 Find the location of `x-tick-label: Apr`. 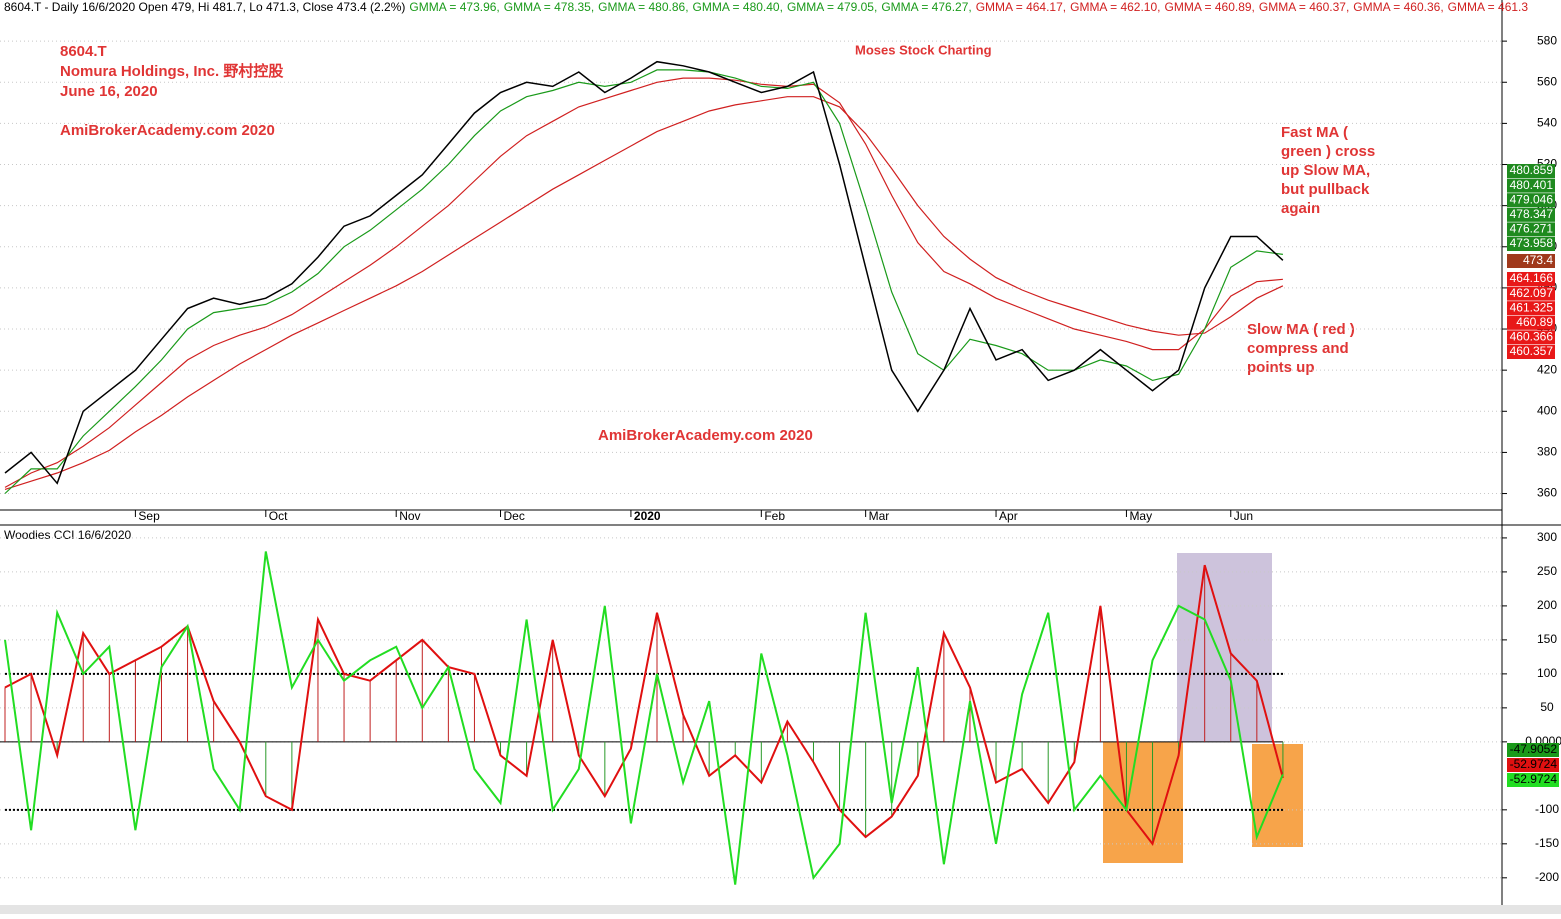

x-tick-label: Apr is located at coordinates (1008, 516).